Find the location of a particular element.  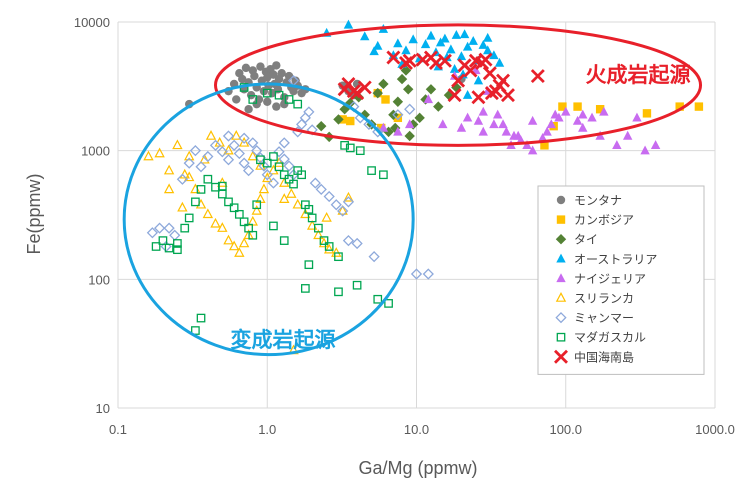

y-tick-label: 10000 is located at coordinates (92, 22).